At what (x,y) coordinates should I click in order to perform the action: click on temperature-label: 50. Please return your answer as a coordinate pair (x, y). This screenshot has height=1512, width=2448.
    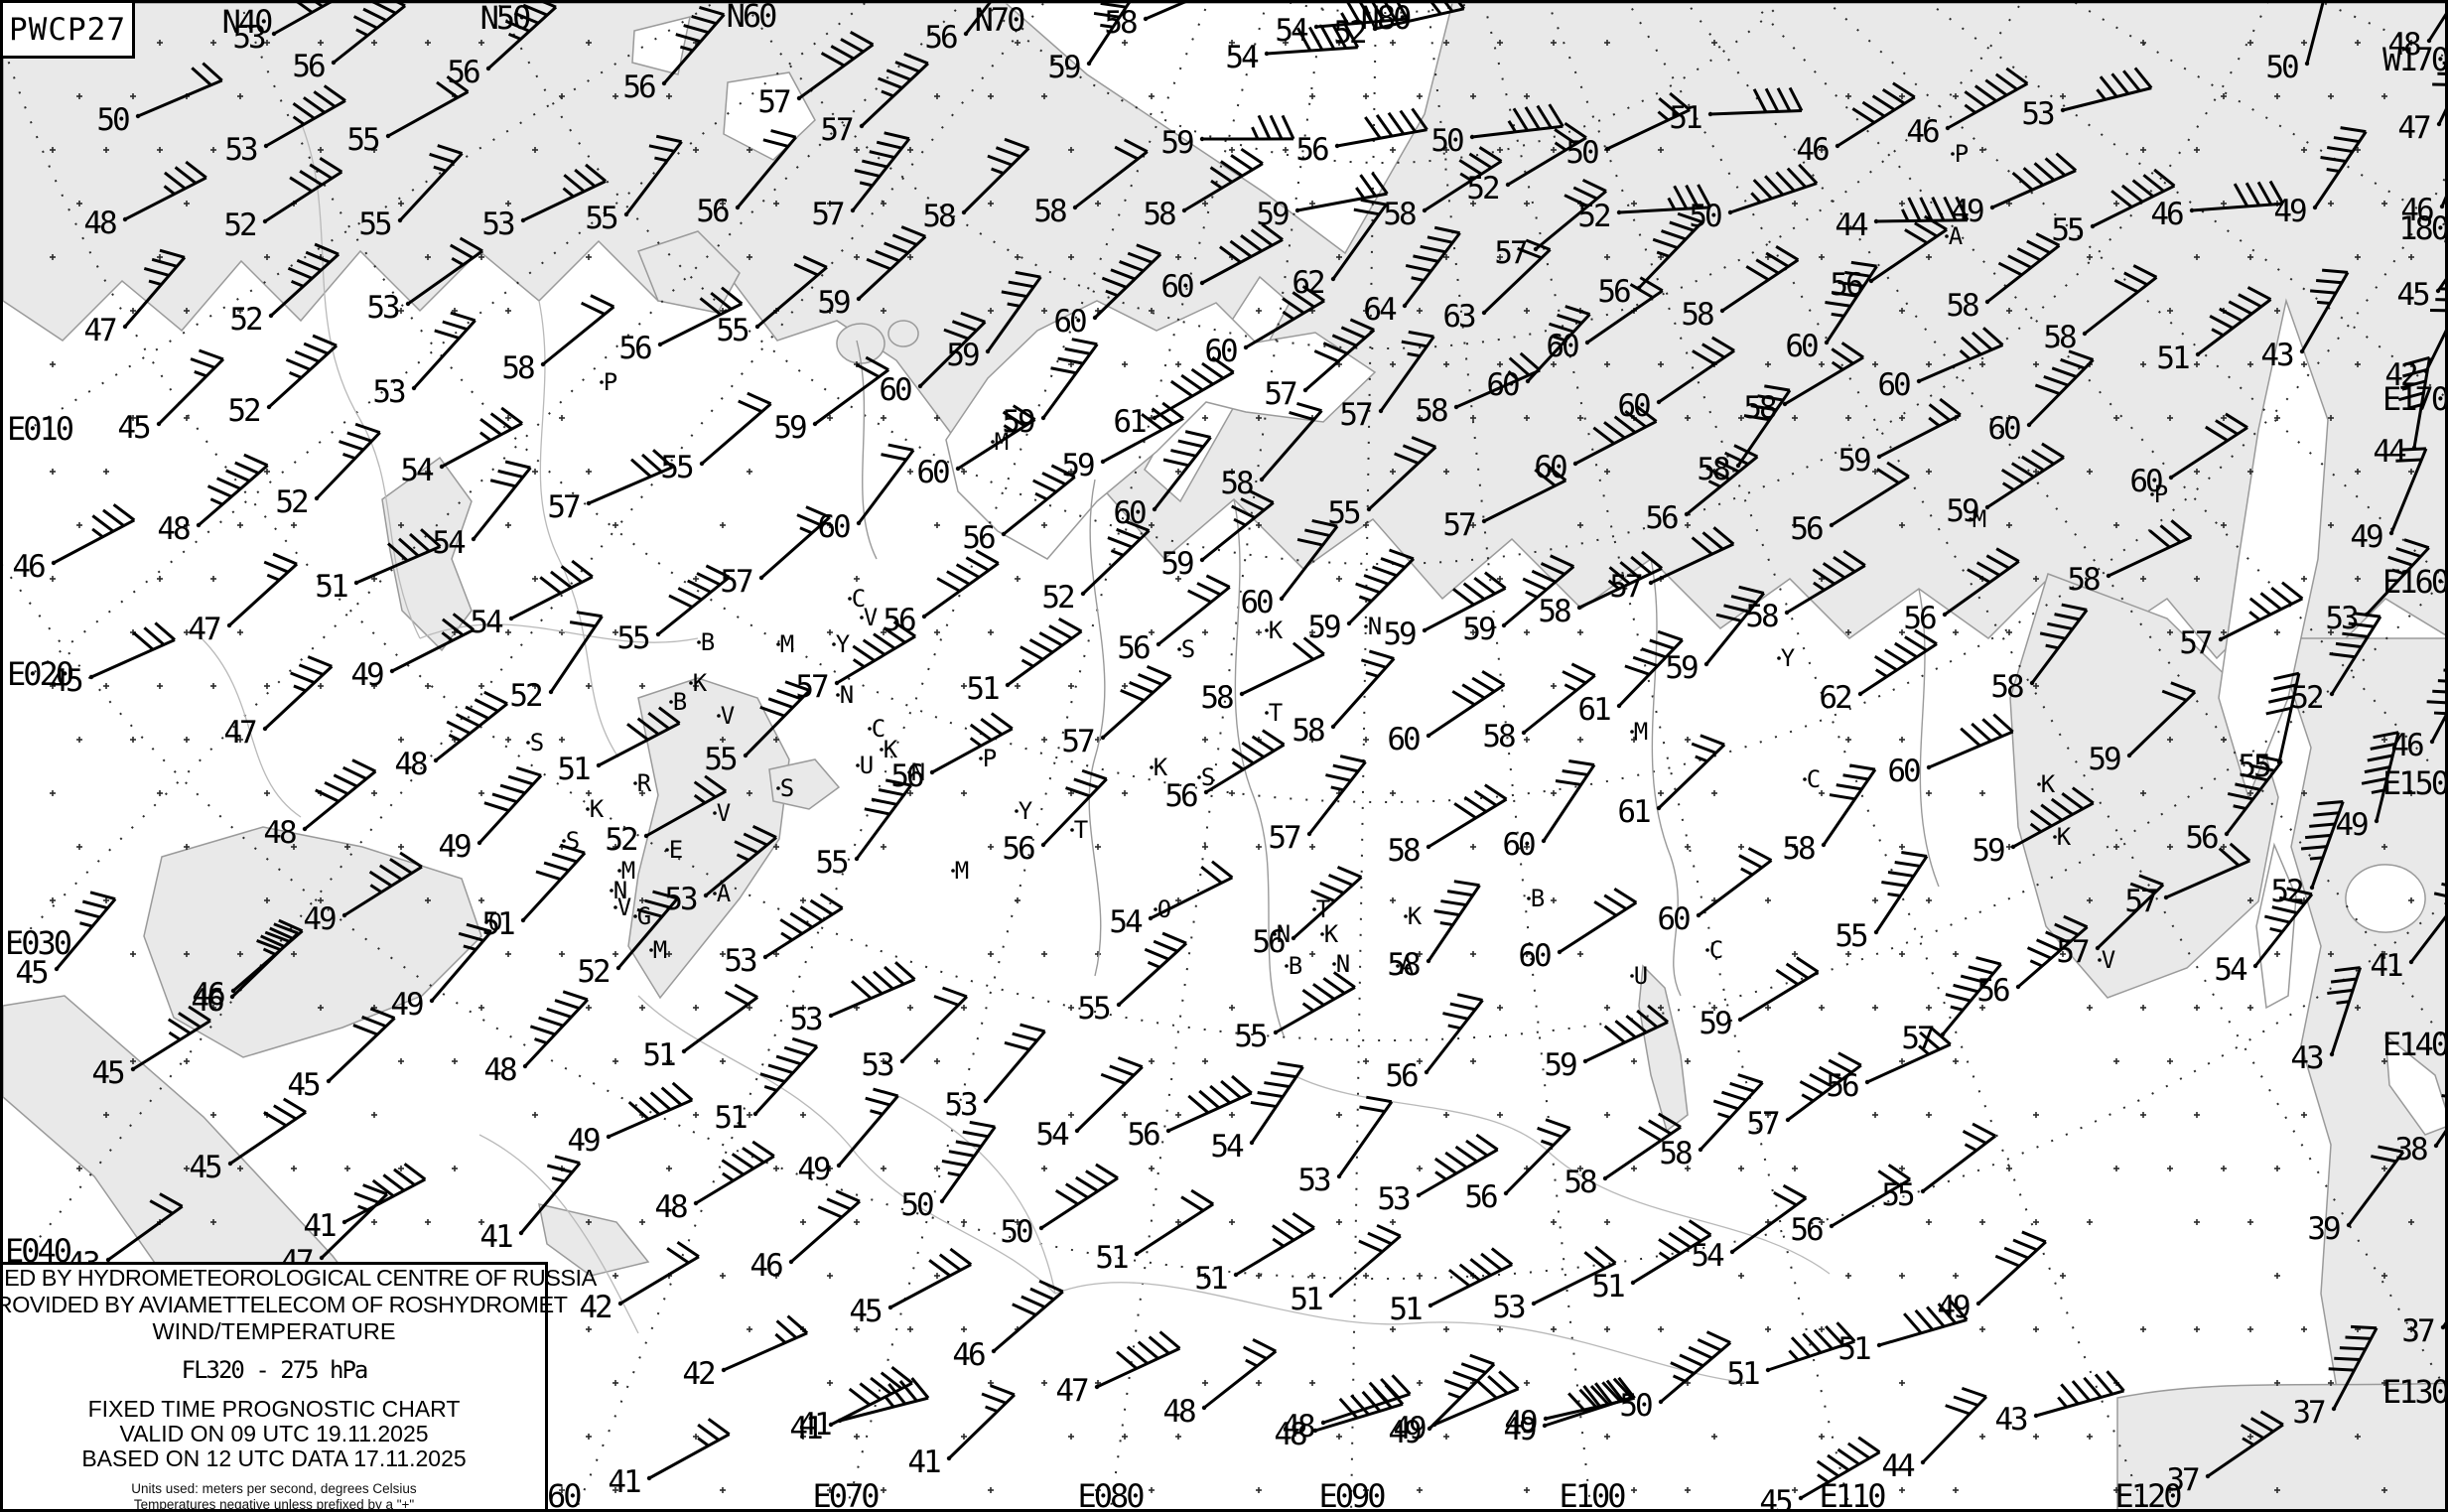
    Looking at the image, I should click on (916, 1205).